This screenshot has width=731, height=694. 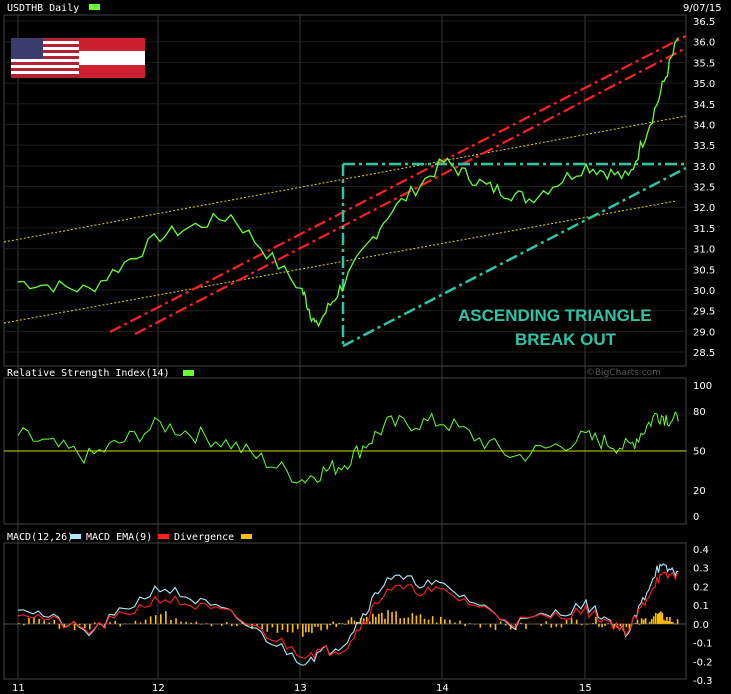 I want to click on rsi-legend-swatch, so click(x=188, y=373).